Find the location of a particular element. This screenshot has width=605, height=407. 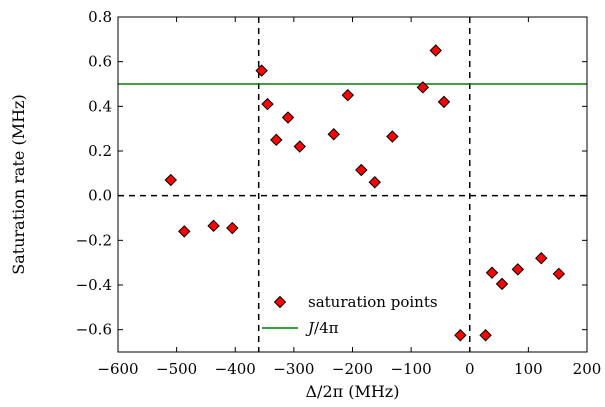

legend-label-saturation-points: saturation points is located at coordinates (373, 302).